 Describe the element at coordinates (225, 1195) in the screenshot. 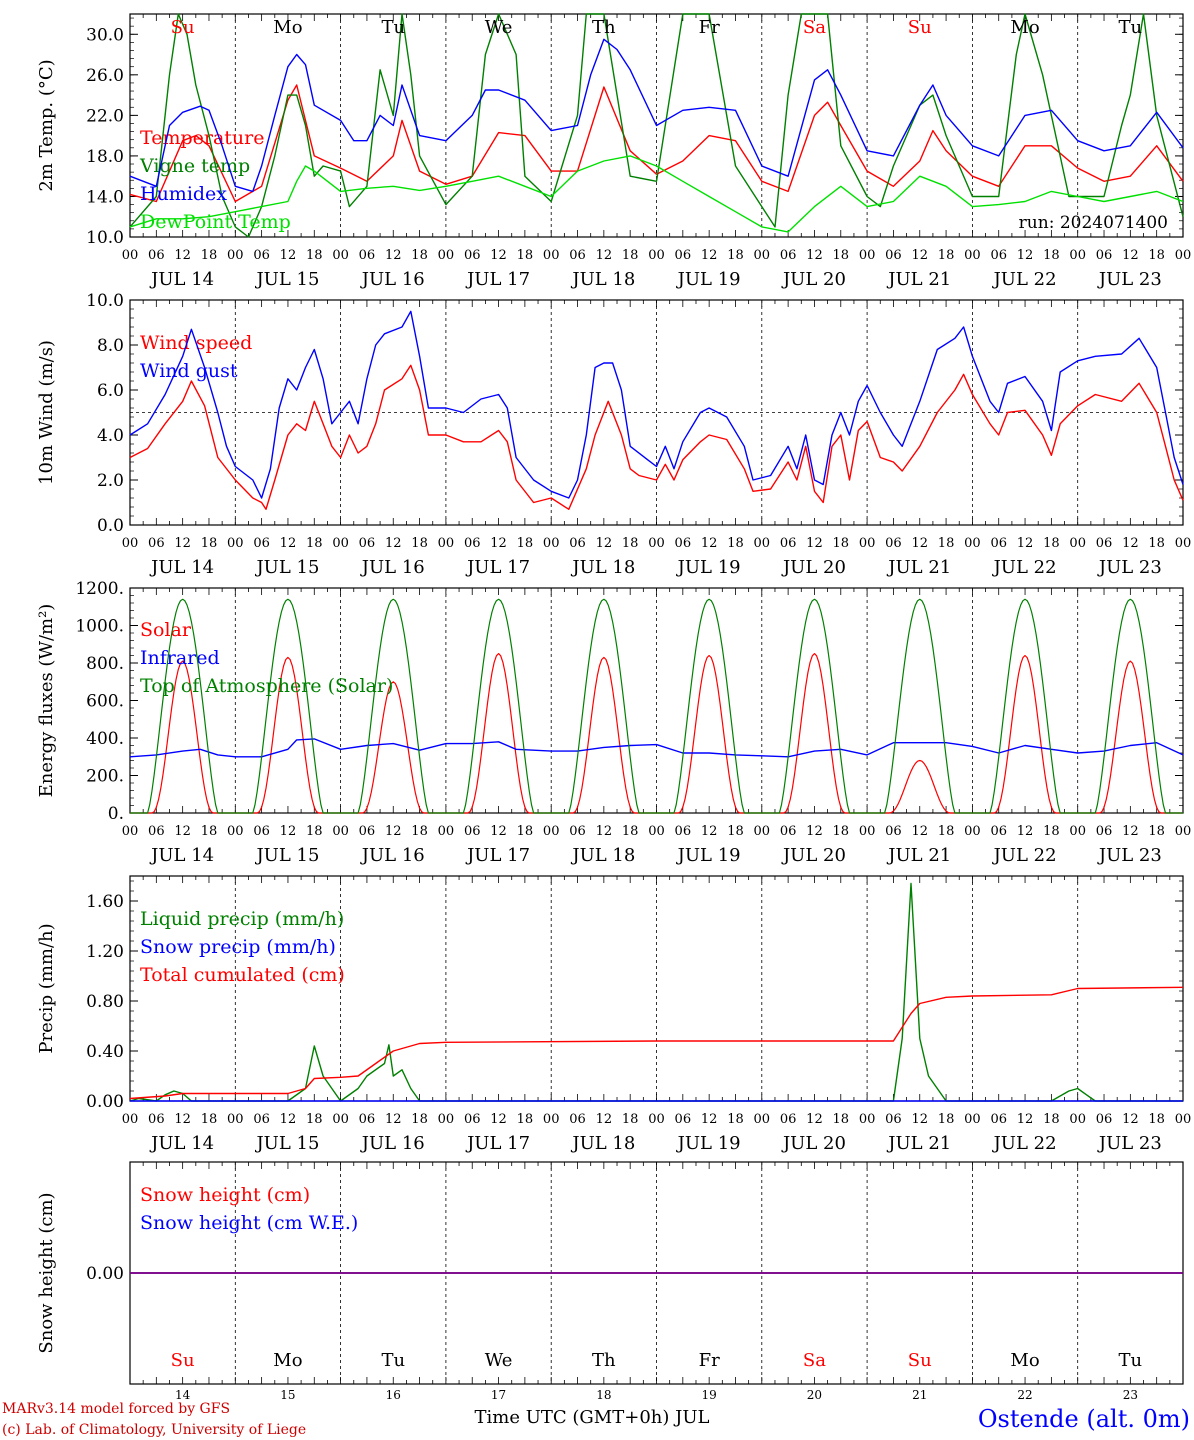

I see `legend-snow-height-cm: Snow height (cm)` at that location.